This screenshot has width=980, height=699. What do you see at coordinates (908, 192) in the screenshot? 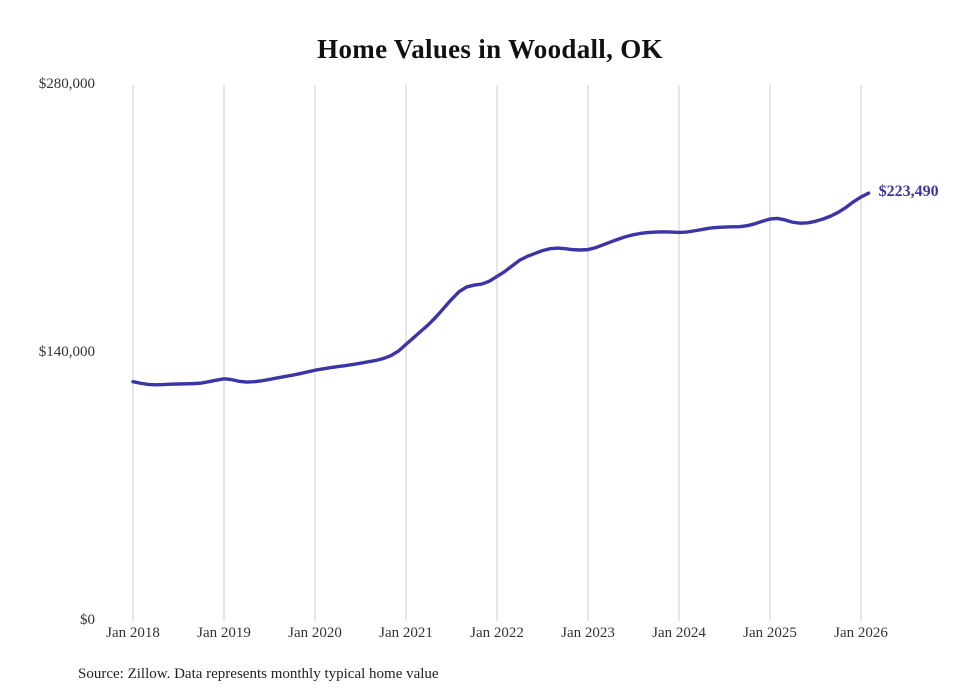
I see `end-value-label: $223,490` at bounding box center [908, 192].